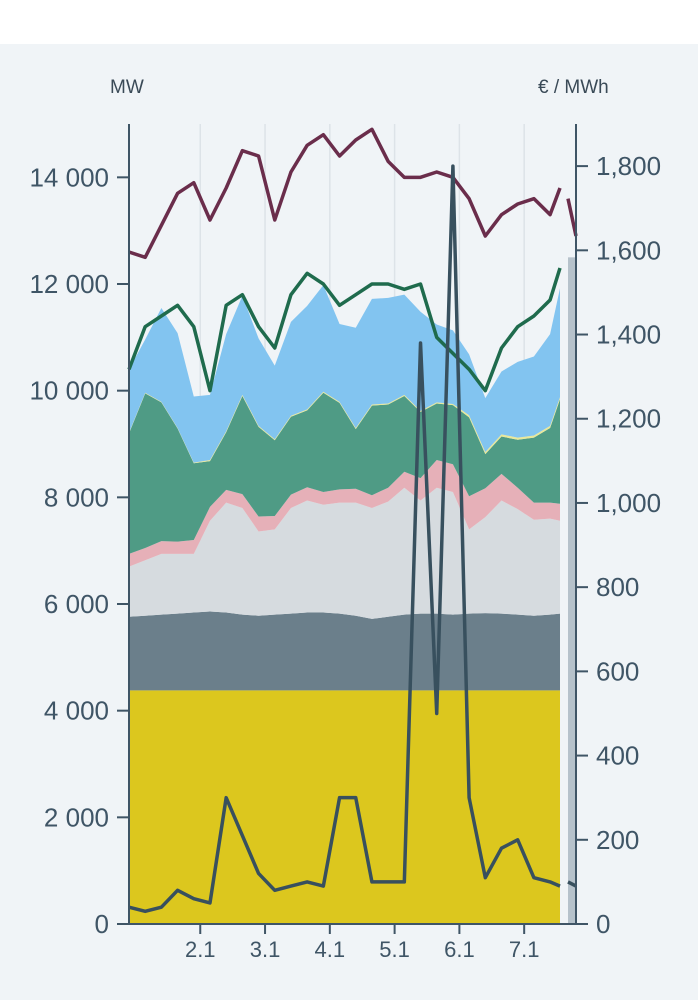 This screenshot has height=1000, width=698. Describe the element at coordinates (459, 949) in the screenshot. I see `x-tick-label-4: 6.1` at that location.